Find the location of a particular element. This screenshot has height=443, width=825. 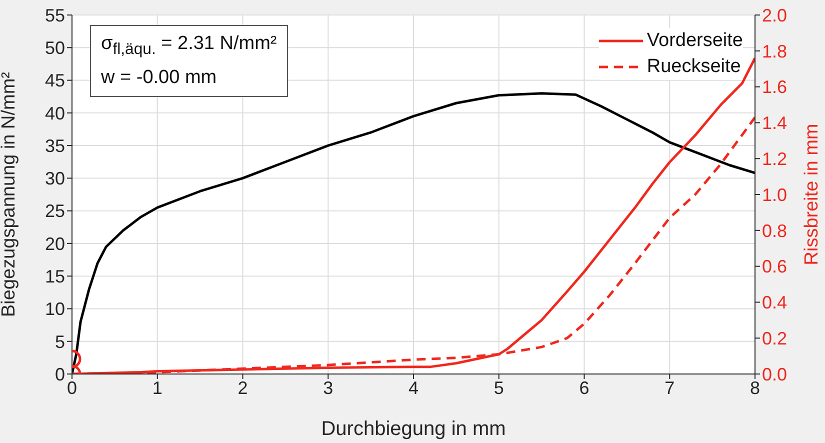

y-tick-label: 0 is located at coordinates (59, 374).